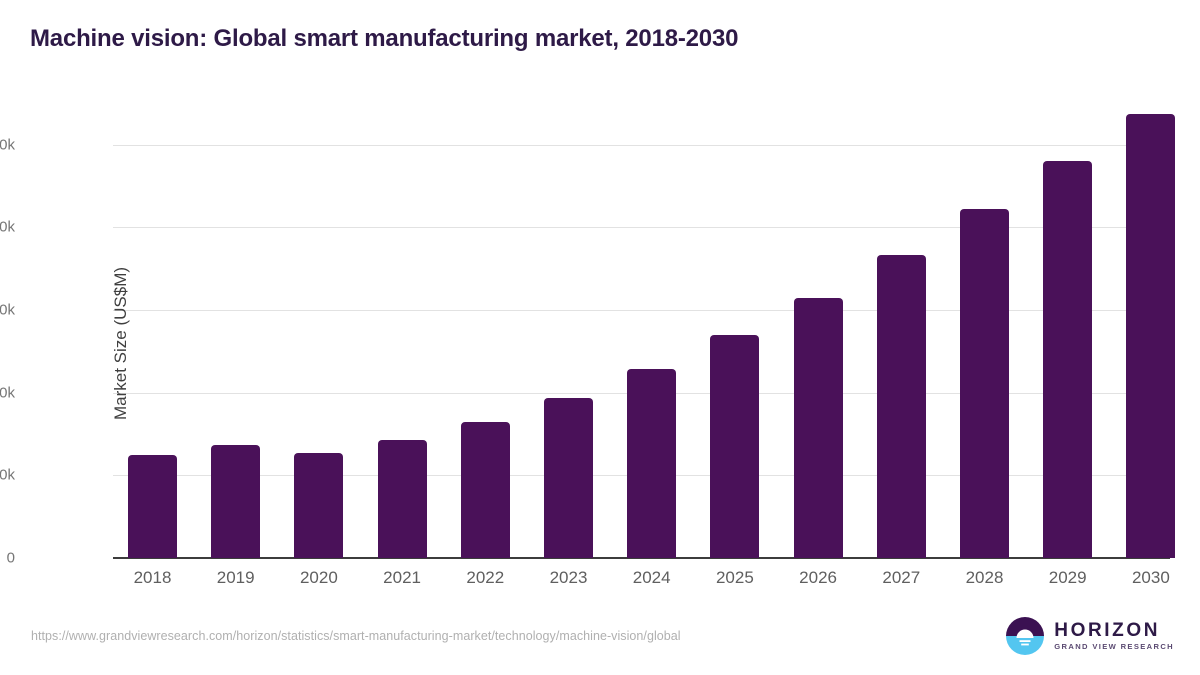 Image resolution: width=1200 pixels, height=675 pixels. What do you see at coordinates (901, 577) in the screenshot?
I see `x-axis-tick-label: 2027` at bounding box center [901, 577].